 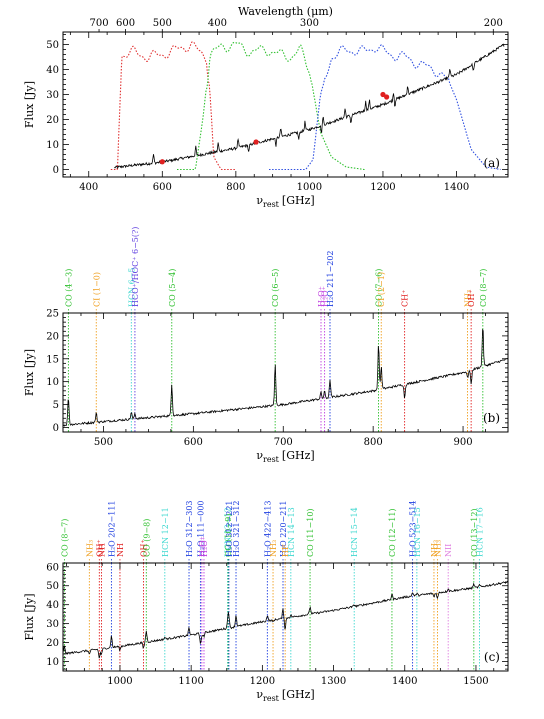 What do you see at coordinates (217, 23) in the screenshot?
I see `top-tick-label: 400` at bounding box center [217, 23].